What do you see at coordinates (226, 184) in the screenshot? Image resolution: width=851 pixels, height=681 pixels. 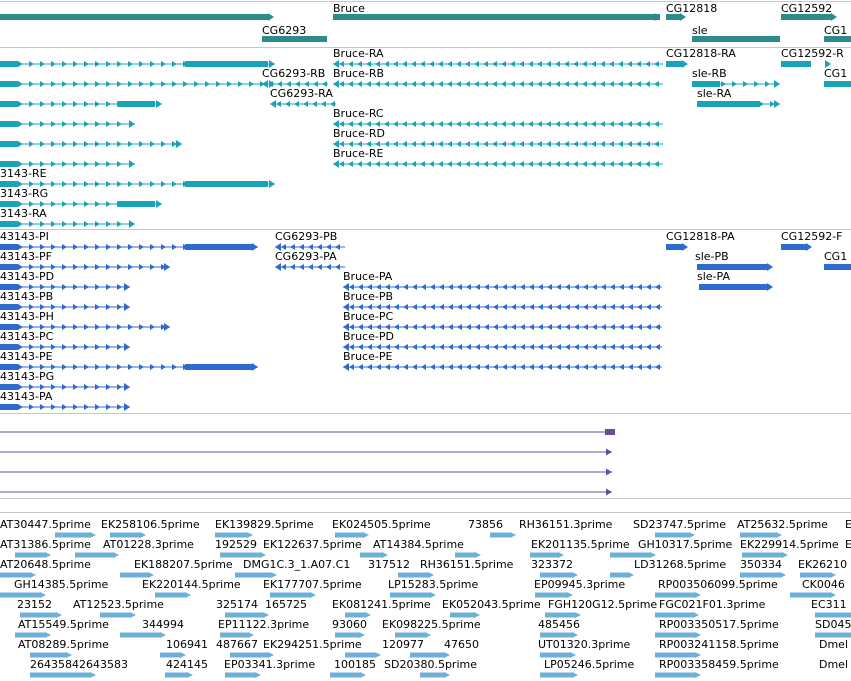 I see `mrna-teal-cds` at bounding box center [226, 184].